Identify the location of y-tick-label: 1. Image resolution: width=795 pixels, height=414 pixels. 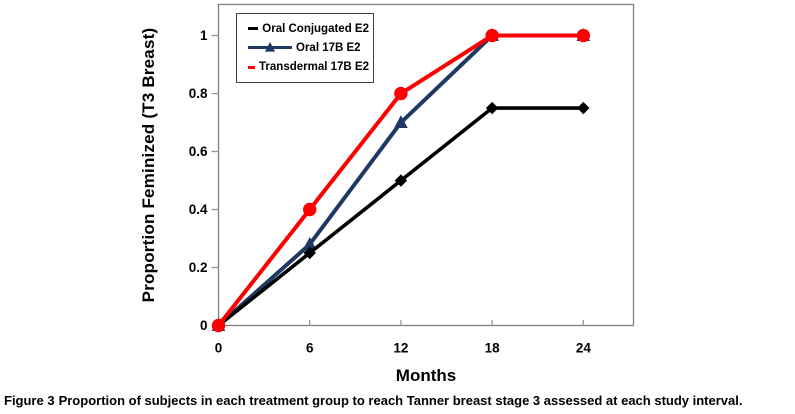
(204, 35).